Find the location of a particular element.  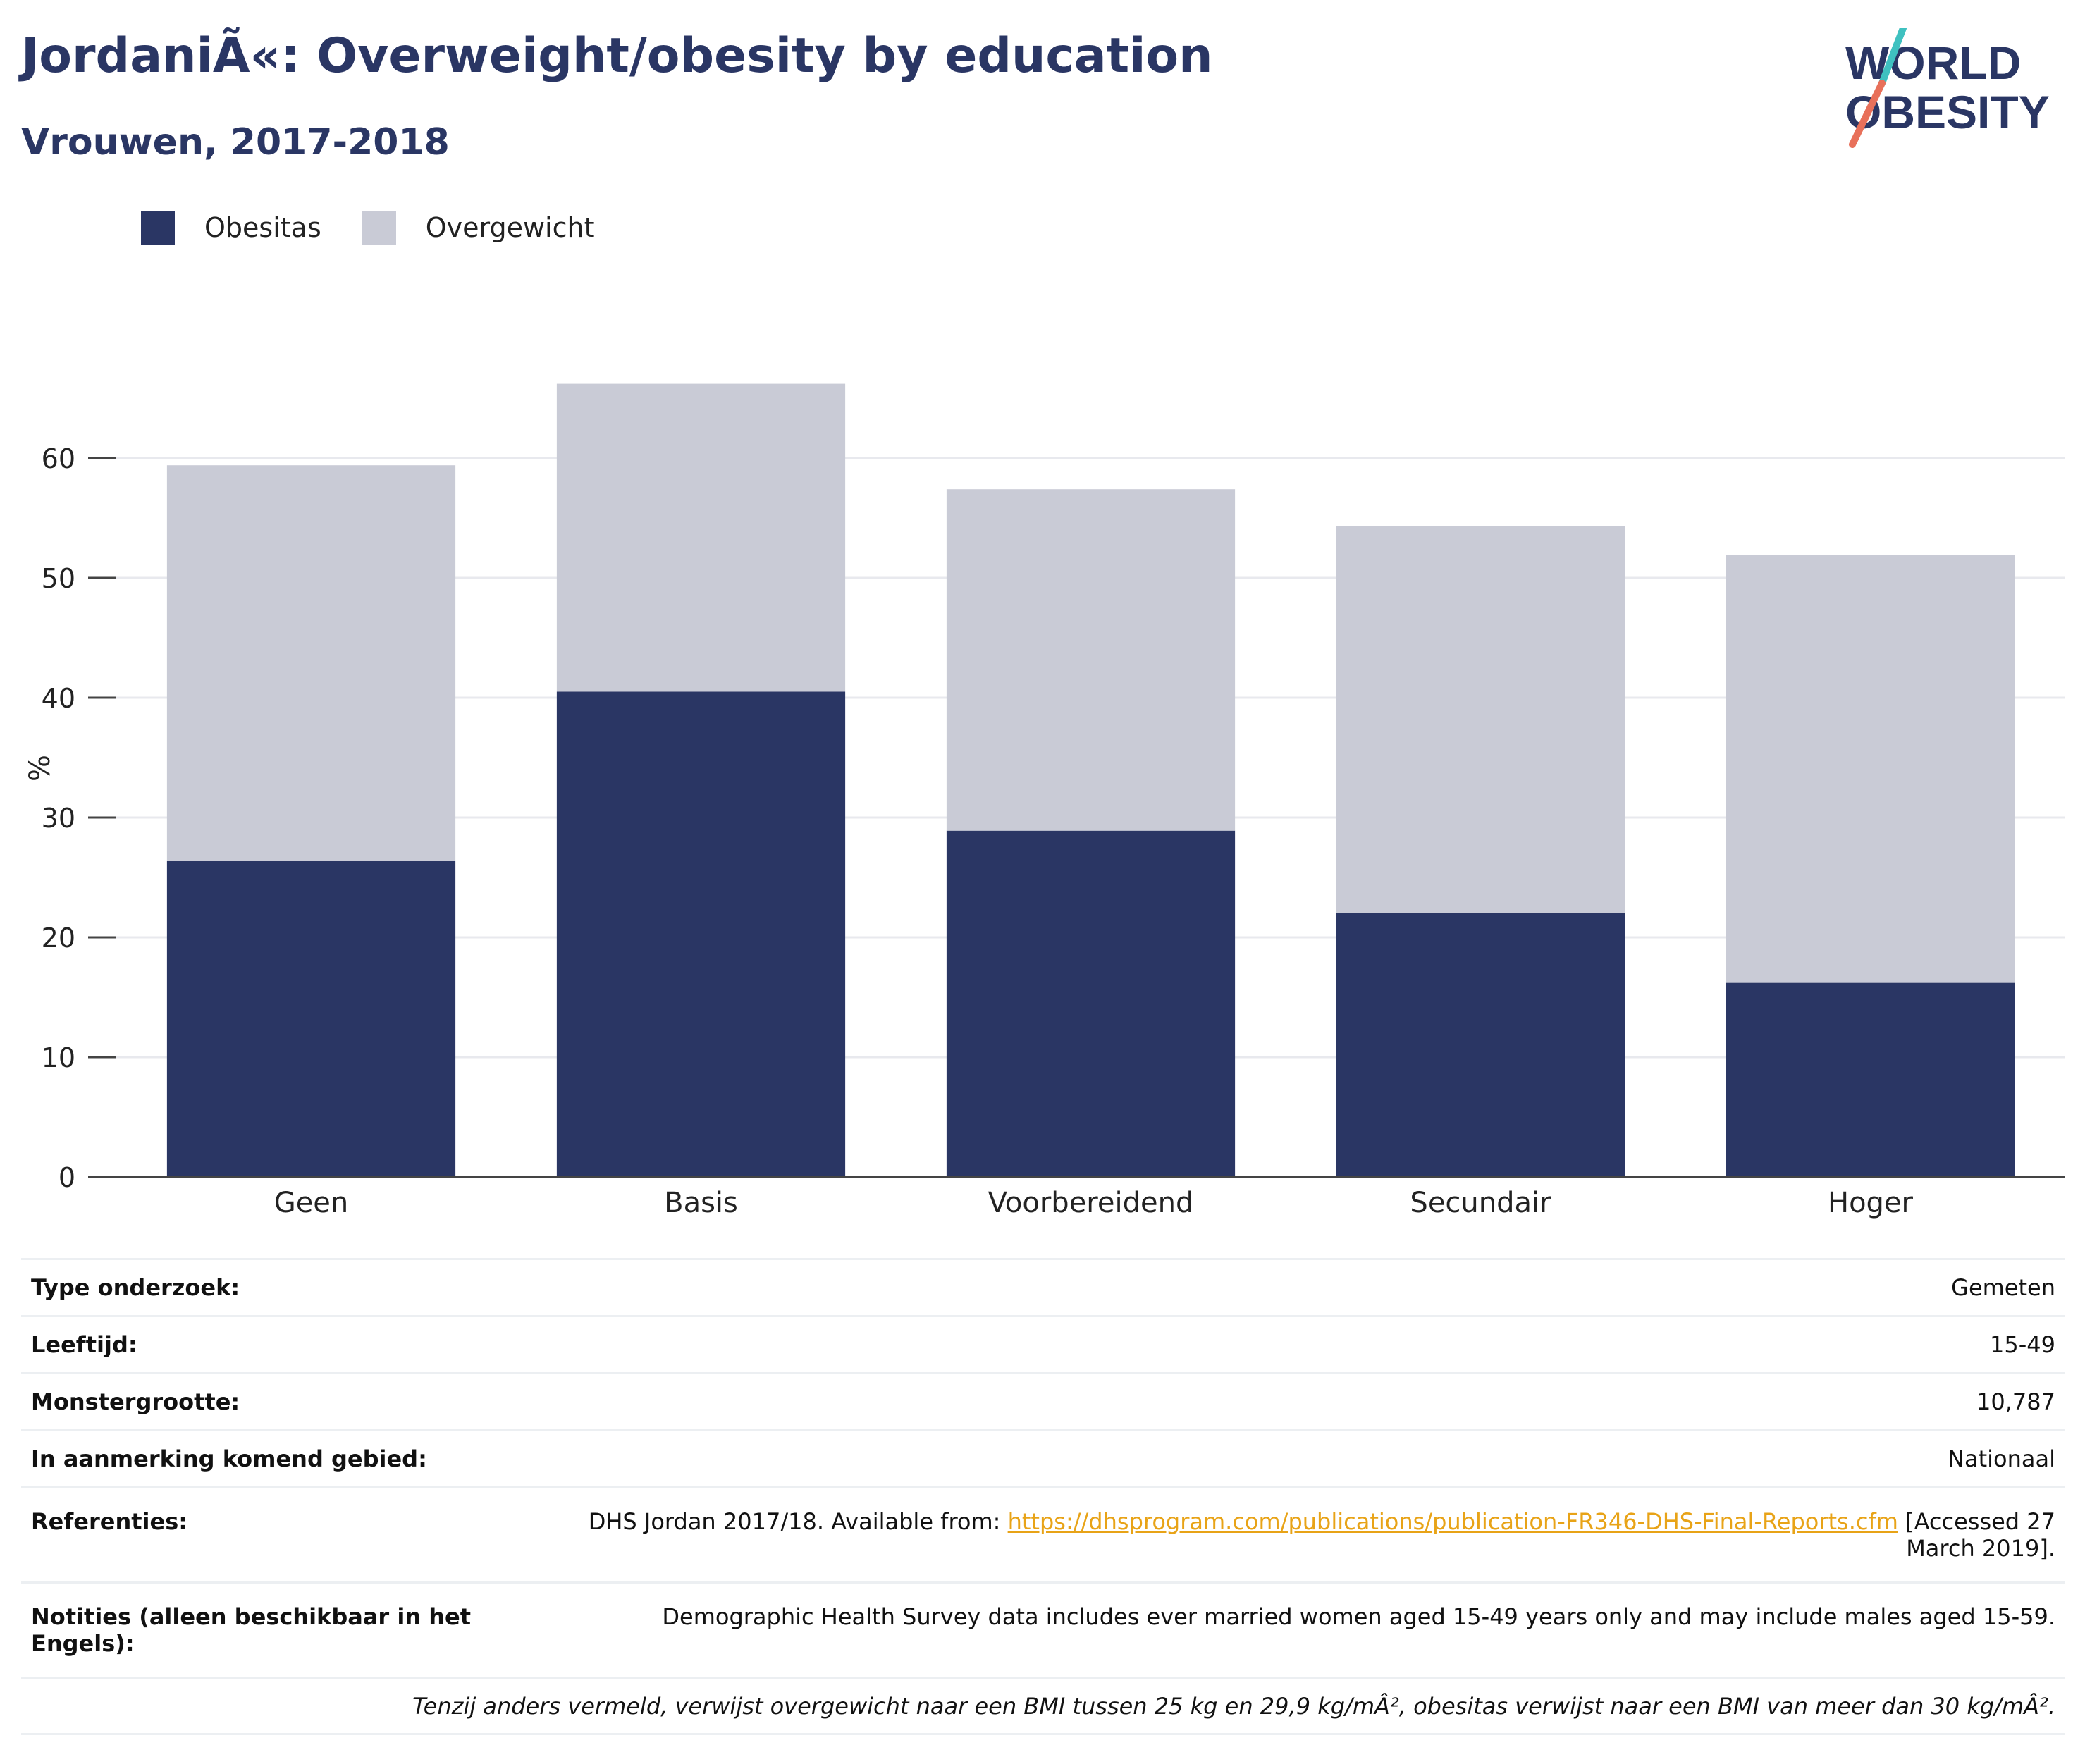

bar-obesitas-geen is located at coordinates (311, 1019).